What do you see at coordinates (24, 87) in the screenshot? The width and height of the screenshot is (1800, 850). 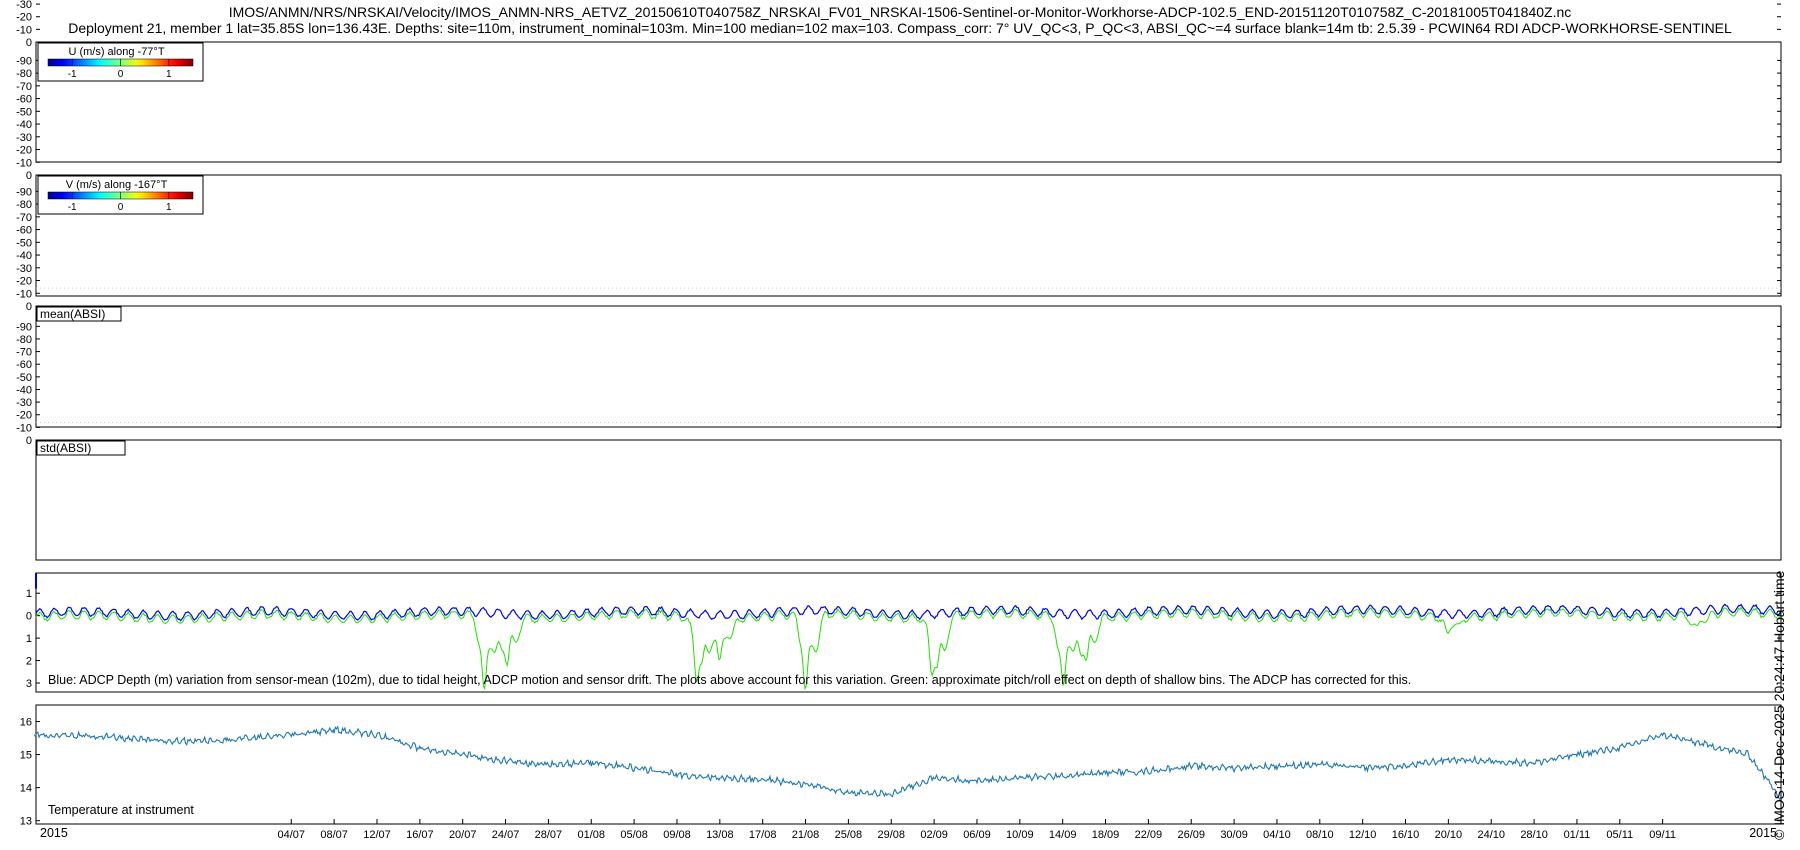 I see `v_velocity-ytick-label: -70` at bounding box center [24, 87].